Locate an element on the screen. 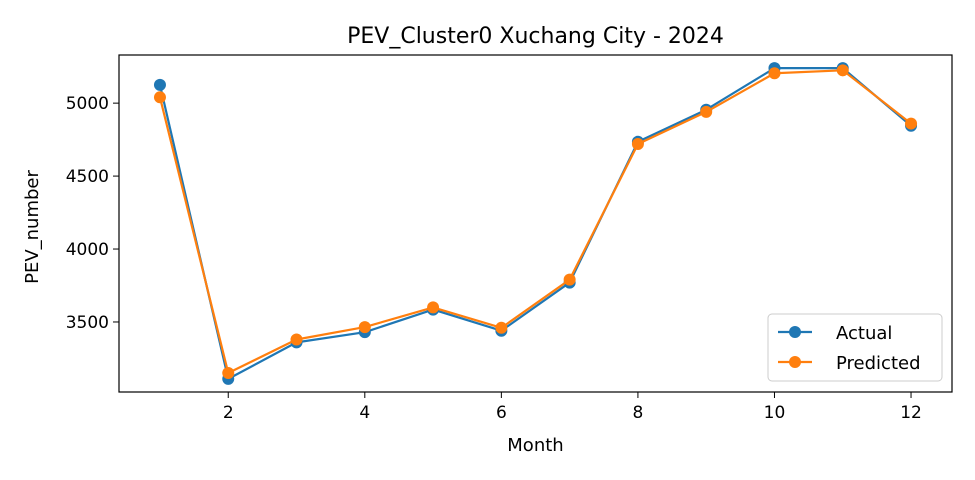 The height and width of the screenshot is (480, 975). y-tick-label: 4000 is located at coordinates (87, 250).